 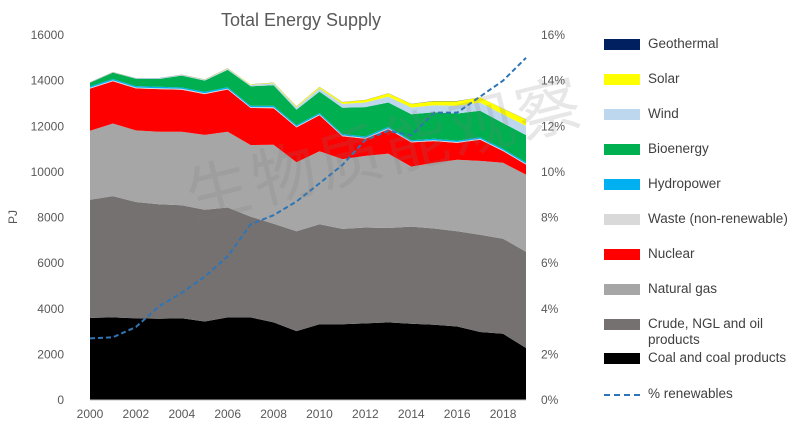 What do you see at coordinates (411, 414) in the screenshot?
I see `x-tick-label: 2014` at bounding box center [411, 414].